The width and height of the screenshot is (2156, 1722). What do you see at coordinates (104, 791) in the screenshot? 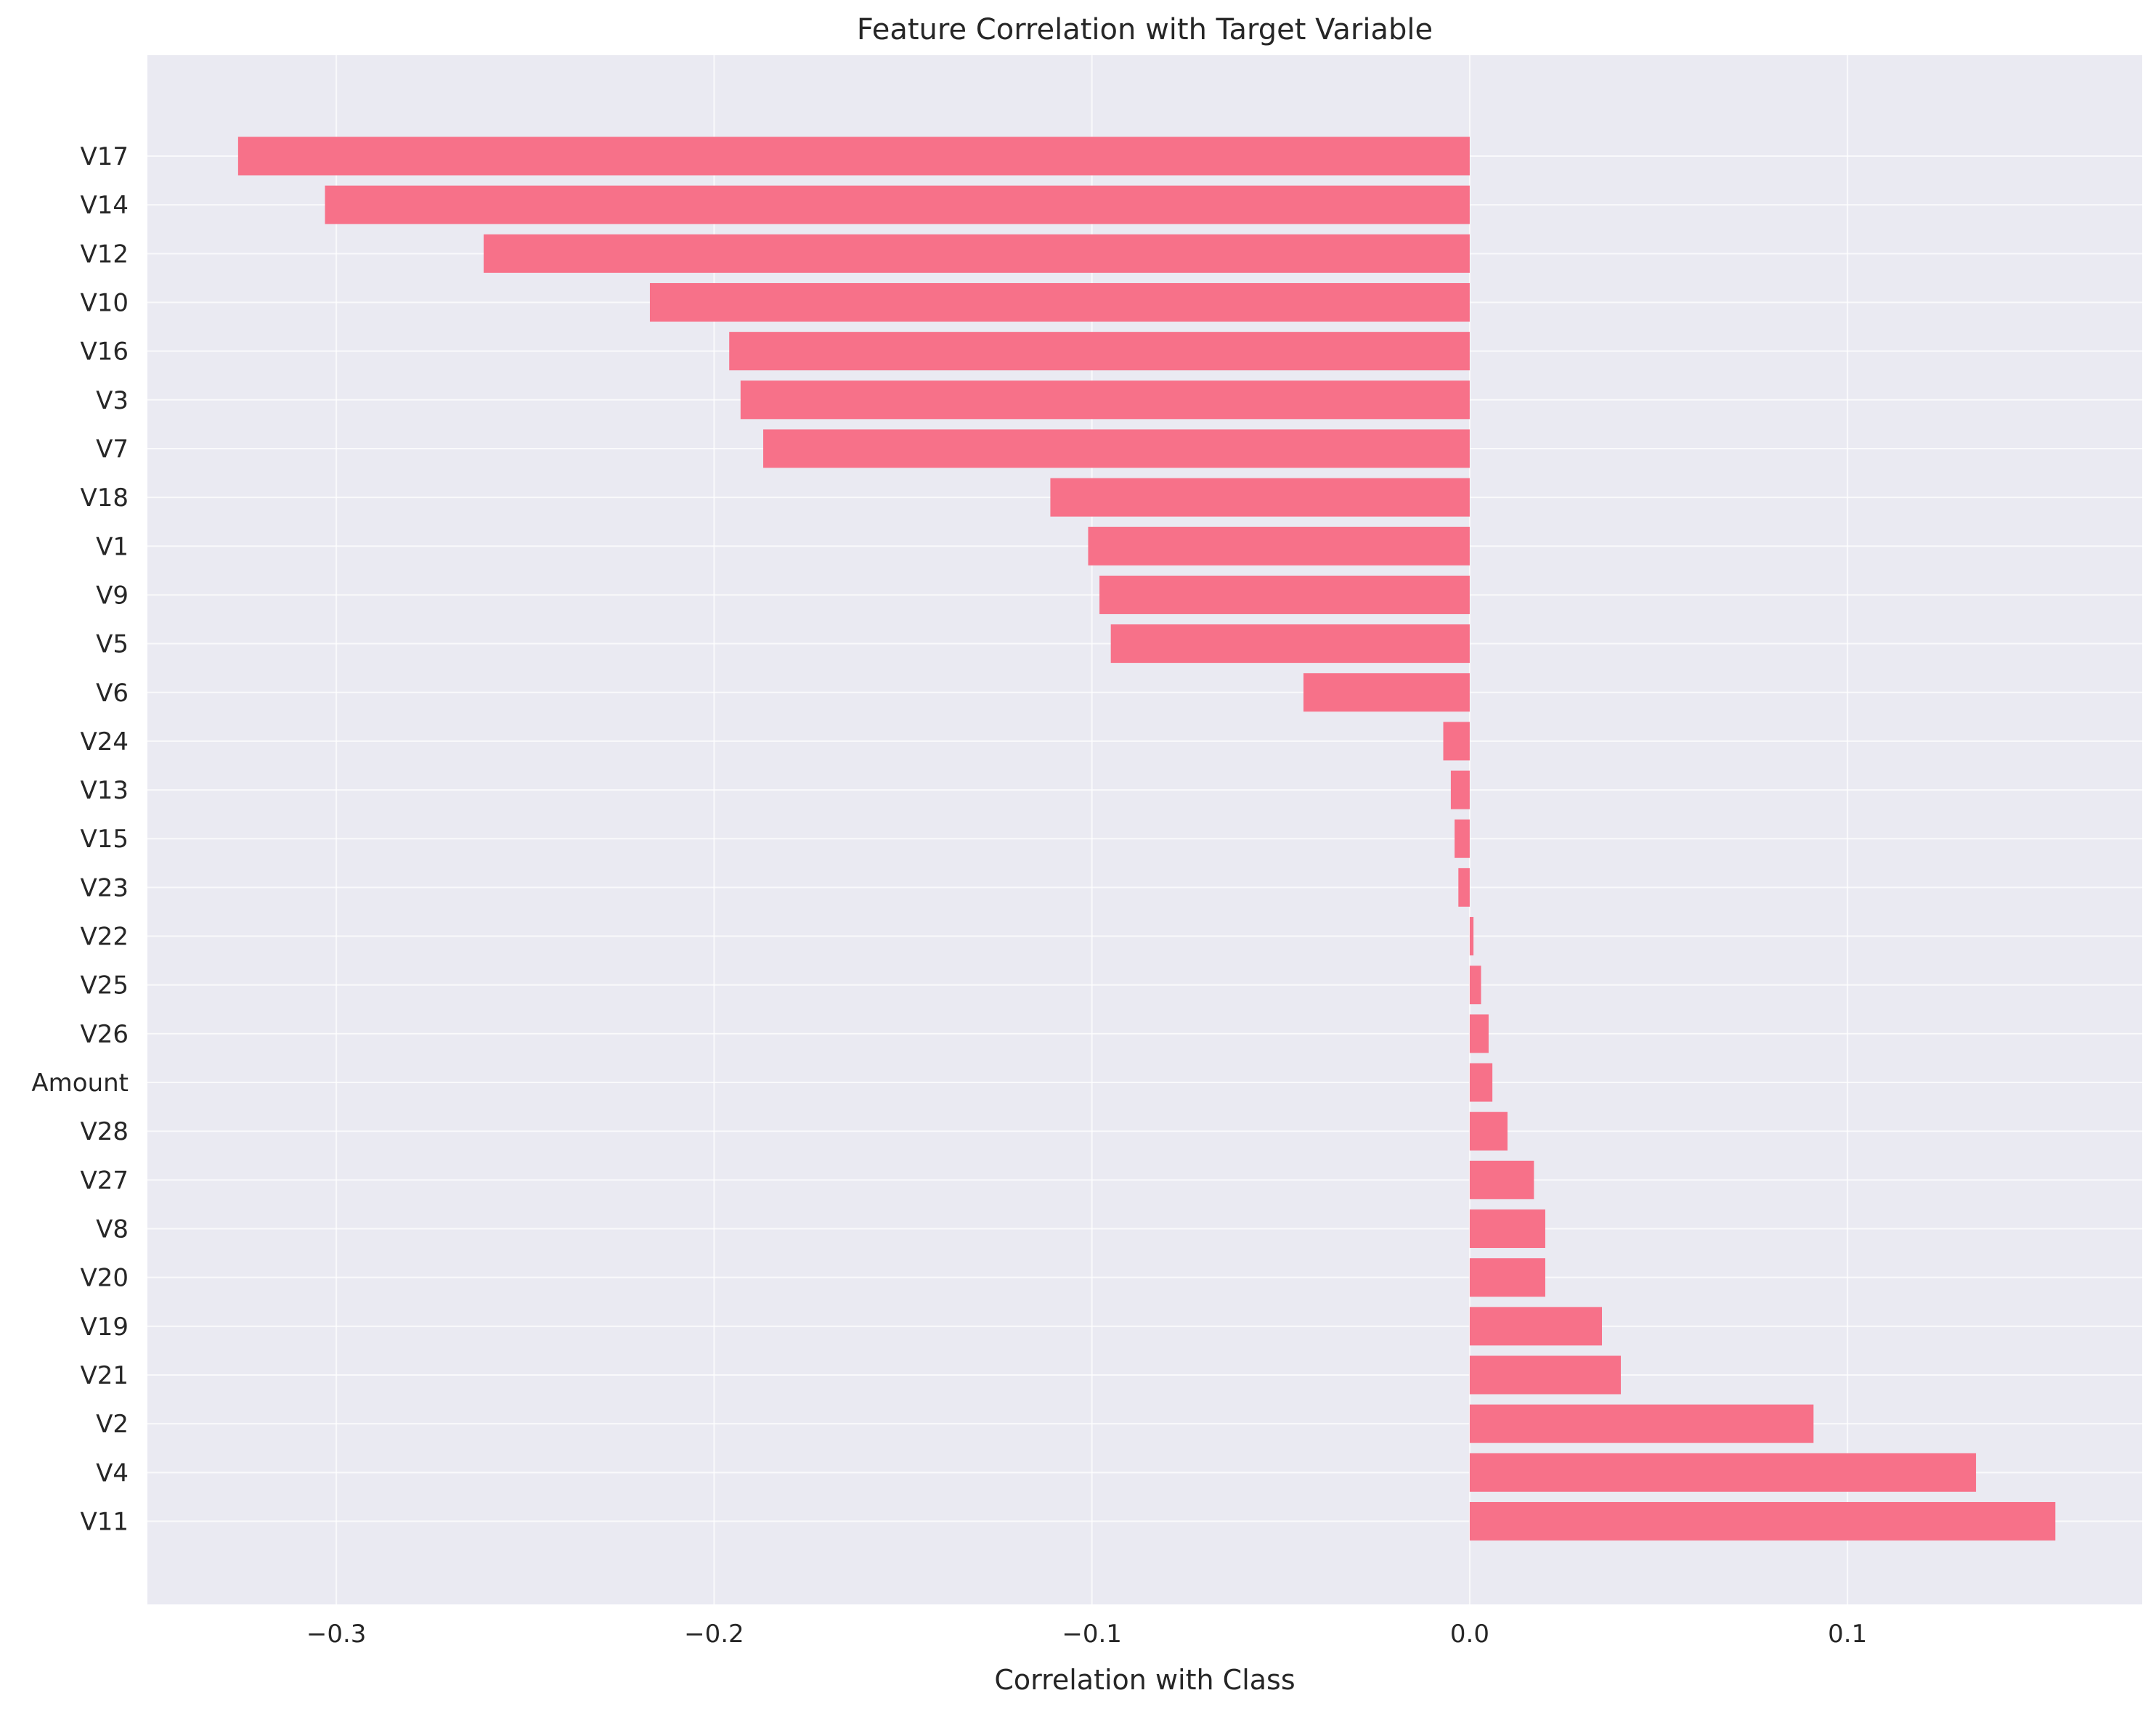
I see `y-tick-label: V13` at bounding box center [104, 791].